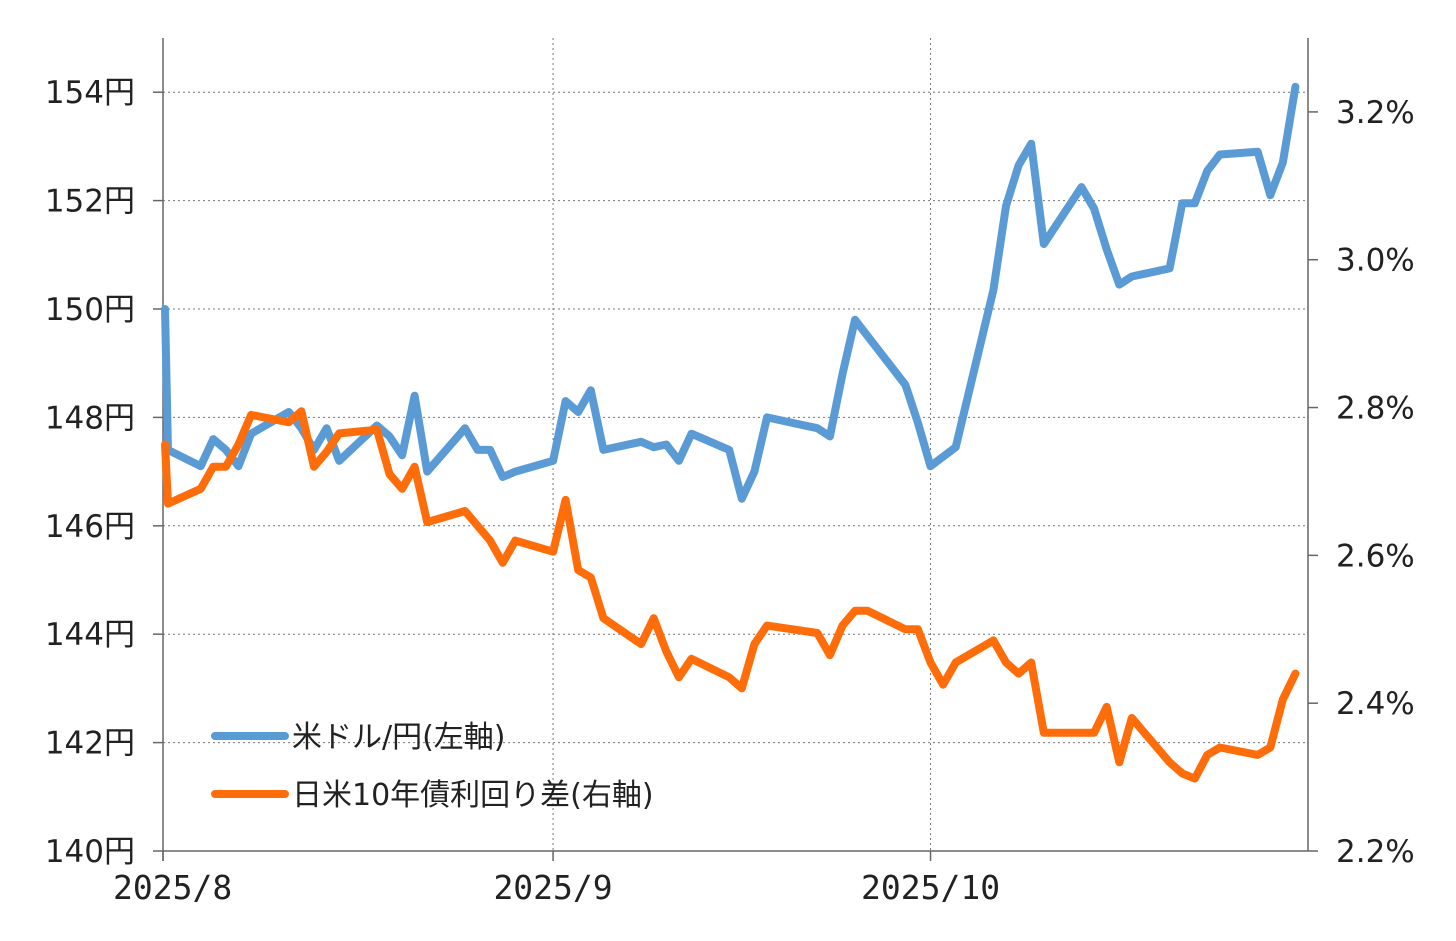  I want to click on right-axis-tick-label: 2.6%, so click(1375, 556).